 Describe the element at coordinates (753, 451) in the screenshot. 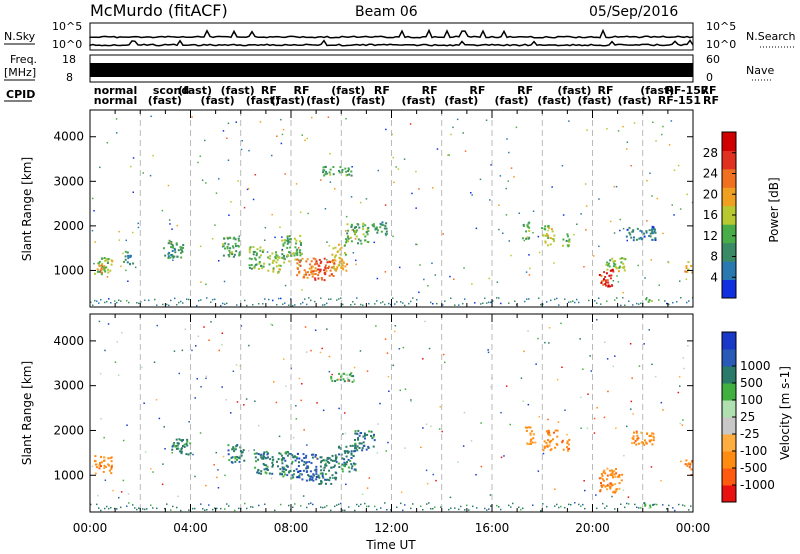

I see `velocity-colorbar-tick-label: -100` at that location.